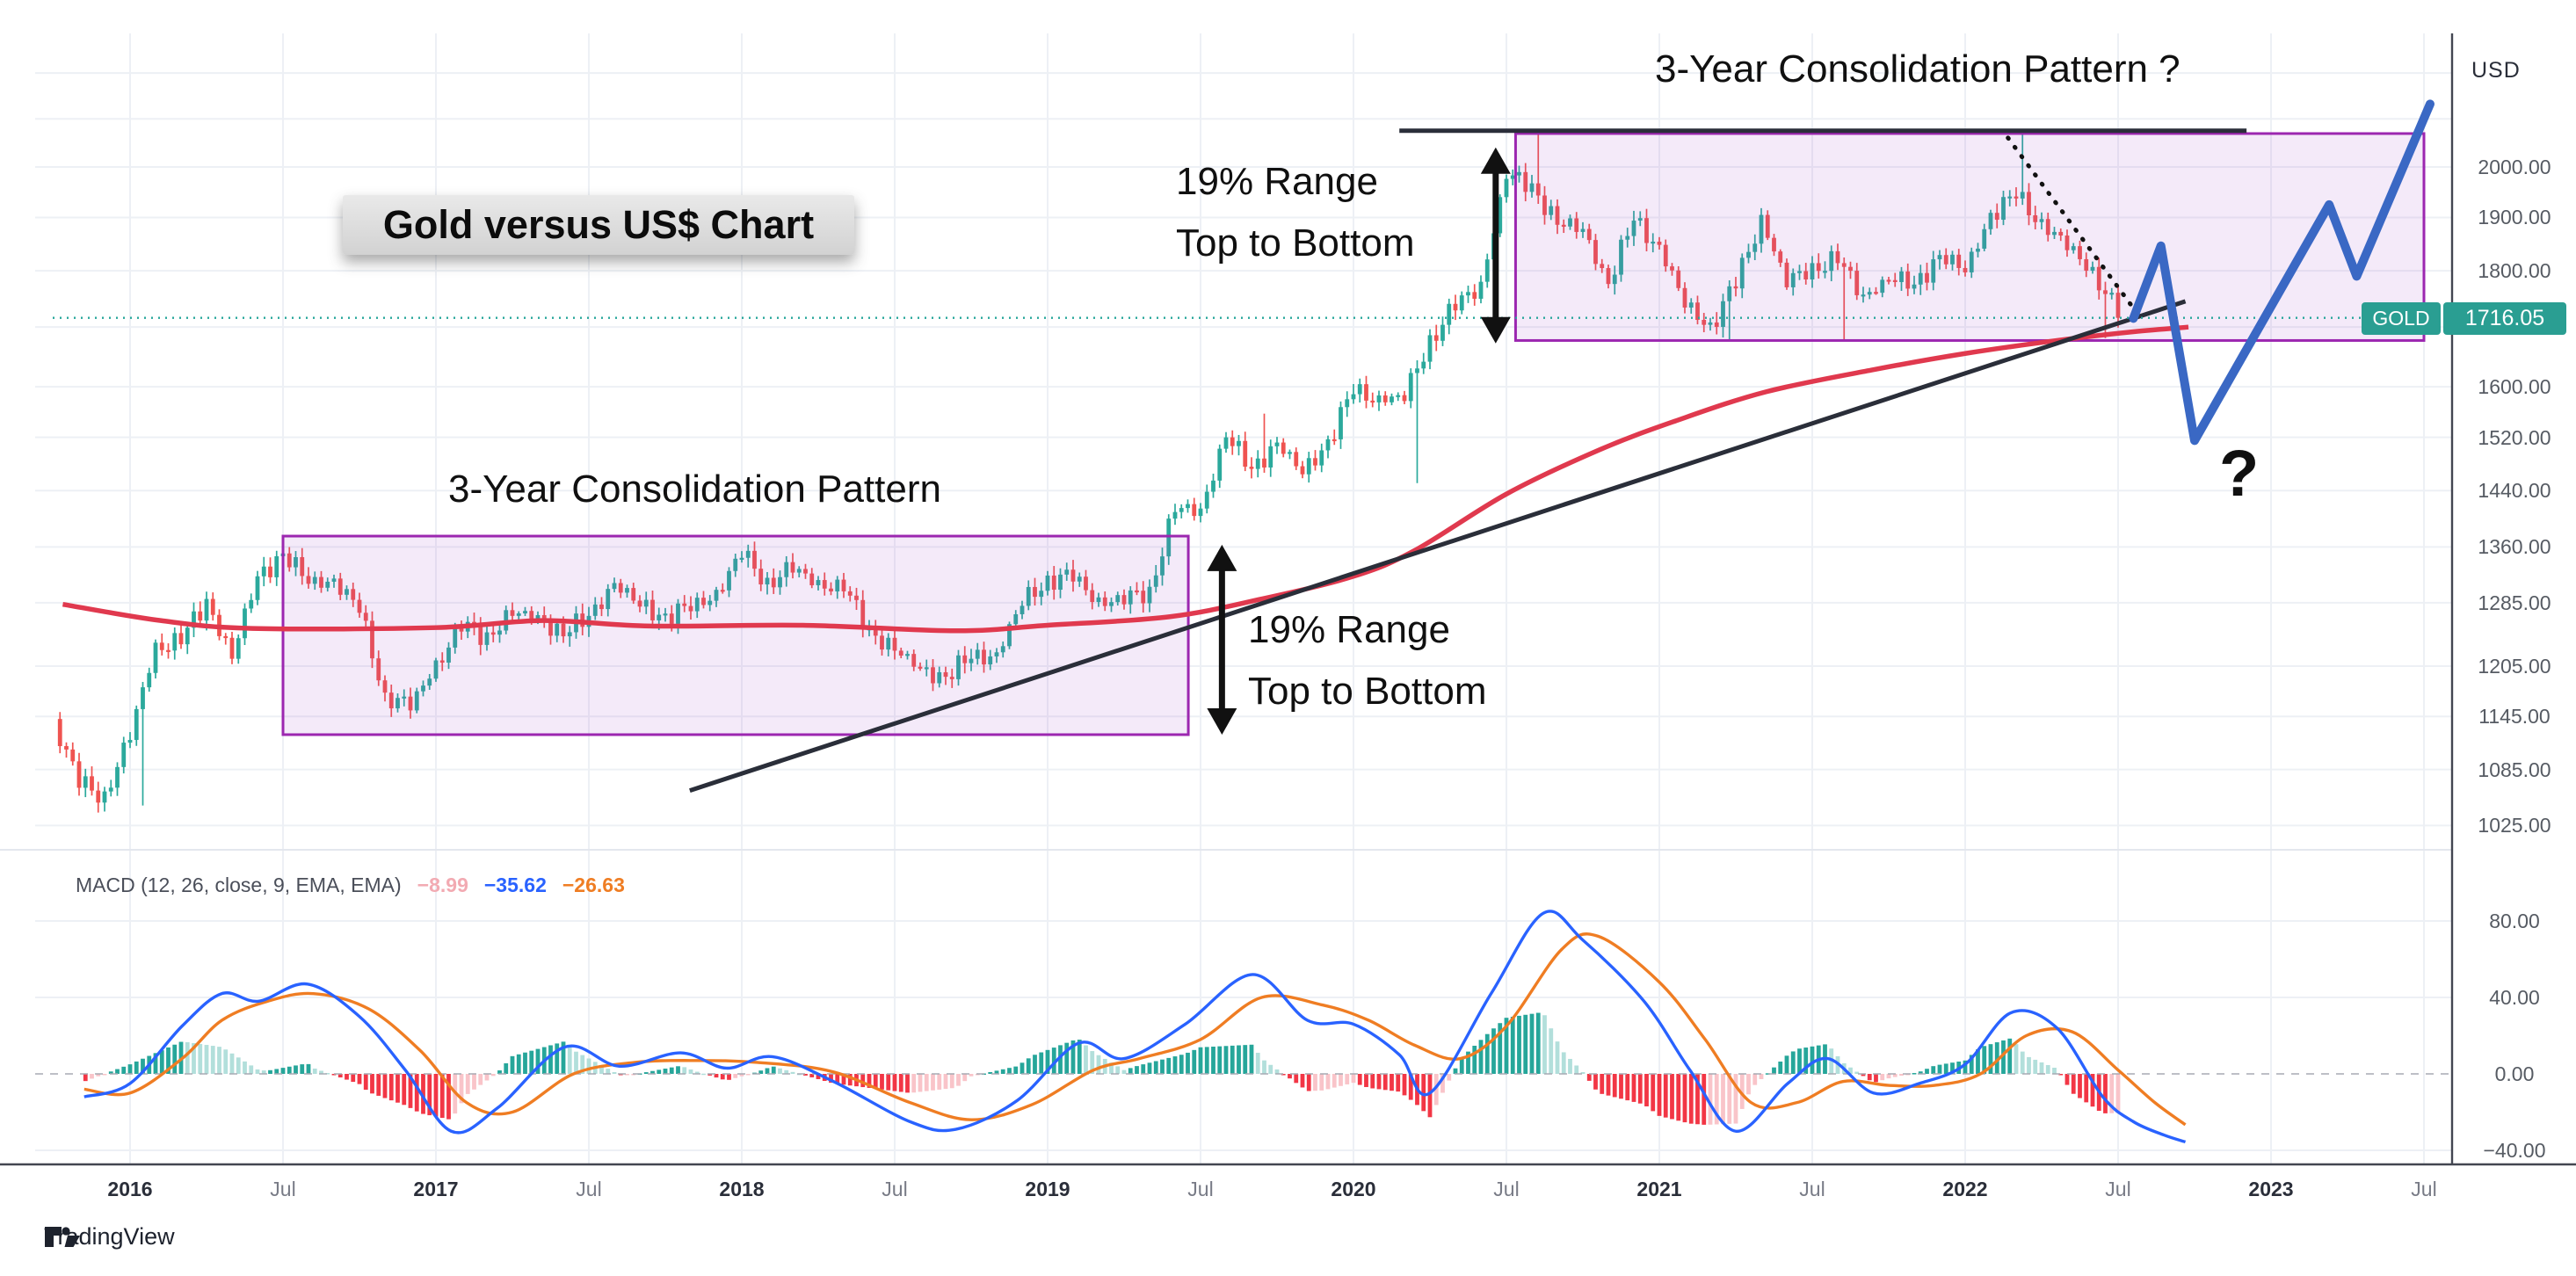  Describe the element at coordinates (1047, 1189) in the screenshot. I see `time-tick-label: 2019` at that location.